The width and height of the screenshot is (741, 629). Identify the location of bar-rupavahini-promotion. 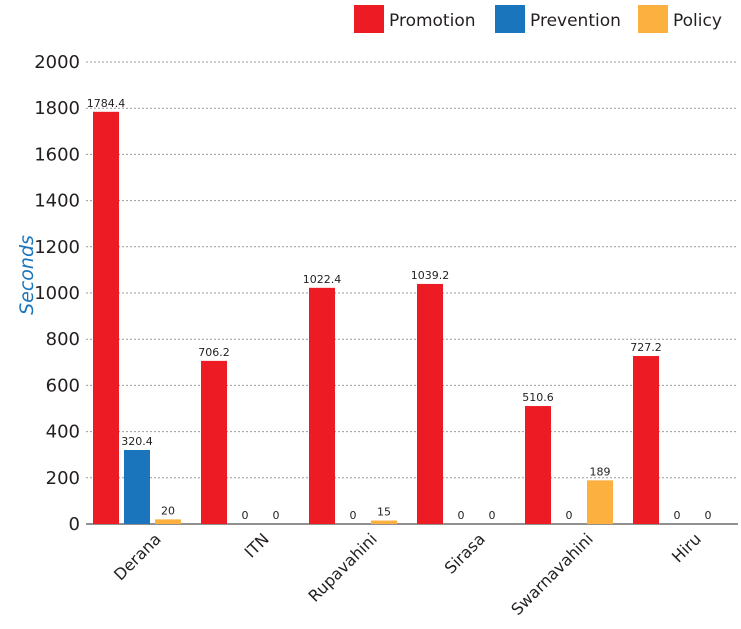
(322, 405).